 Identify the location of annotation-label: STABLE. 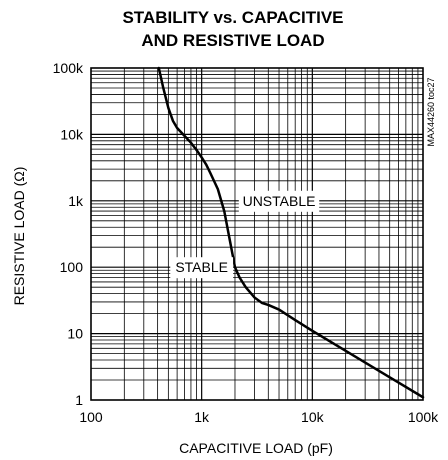
(201, 267).